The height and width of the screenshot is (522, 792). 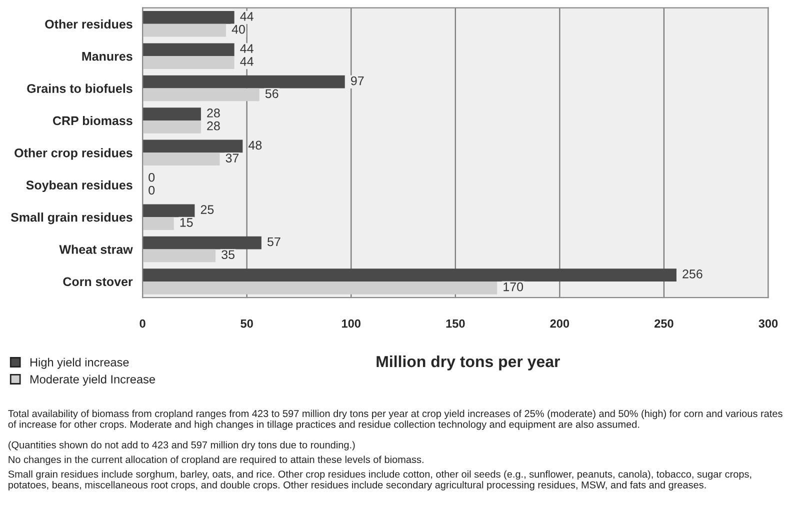 What do you see at coordinates (207, 209) in the screenshot?
I see `data-label: 25` at bounding box center [207, 209].